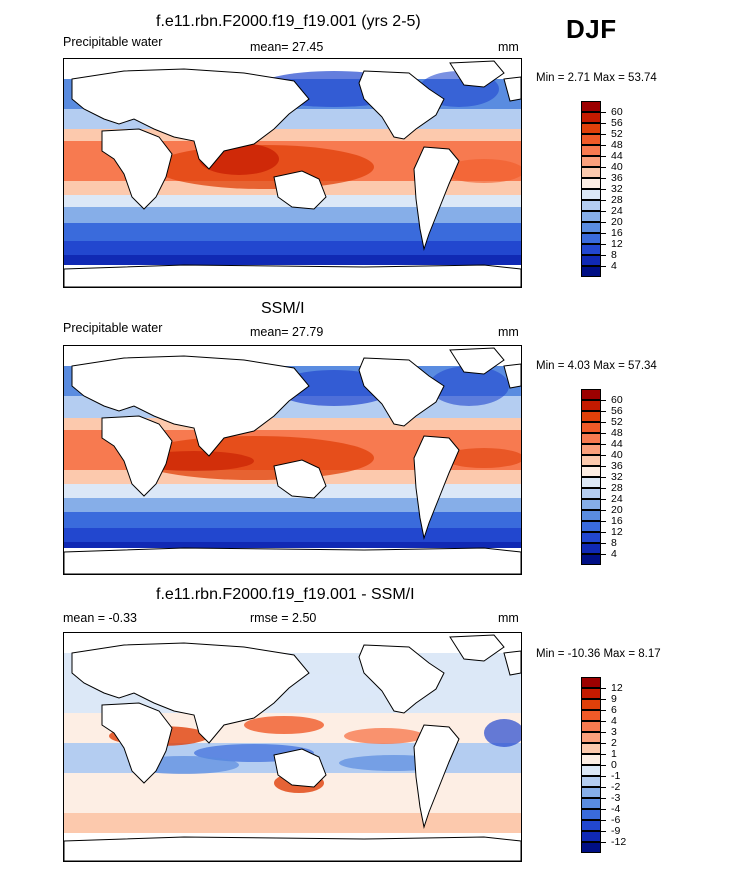 Image resolution: width=733 pixels, height=872 pixels. I want to click on panel-left-label-obs: Precipitable water, so click(113, 328).